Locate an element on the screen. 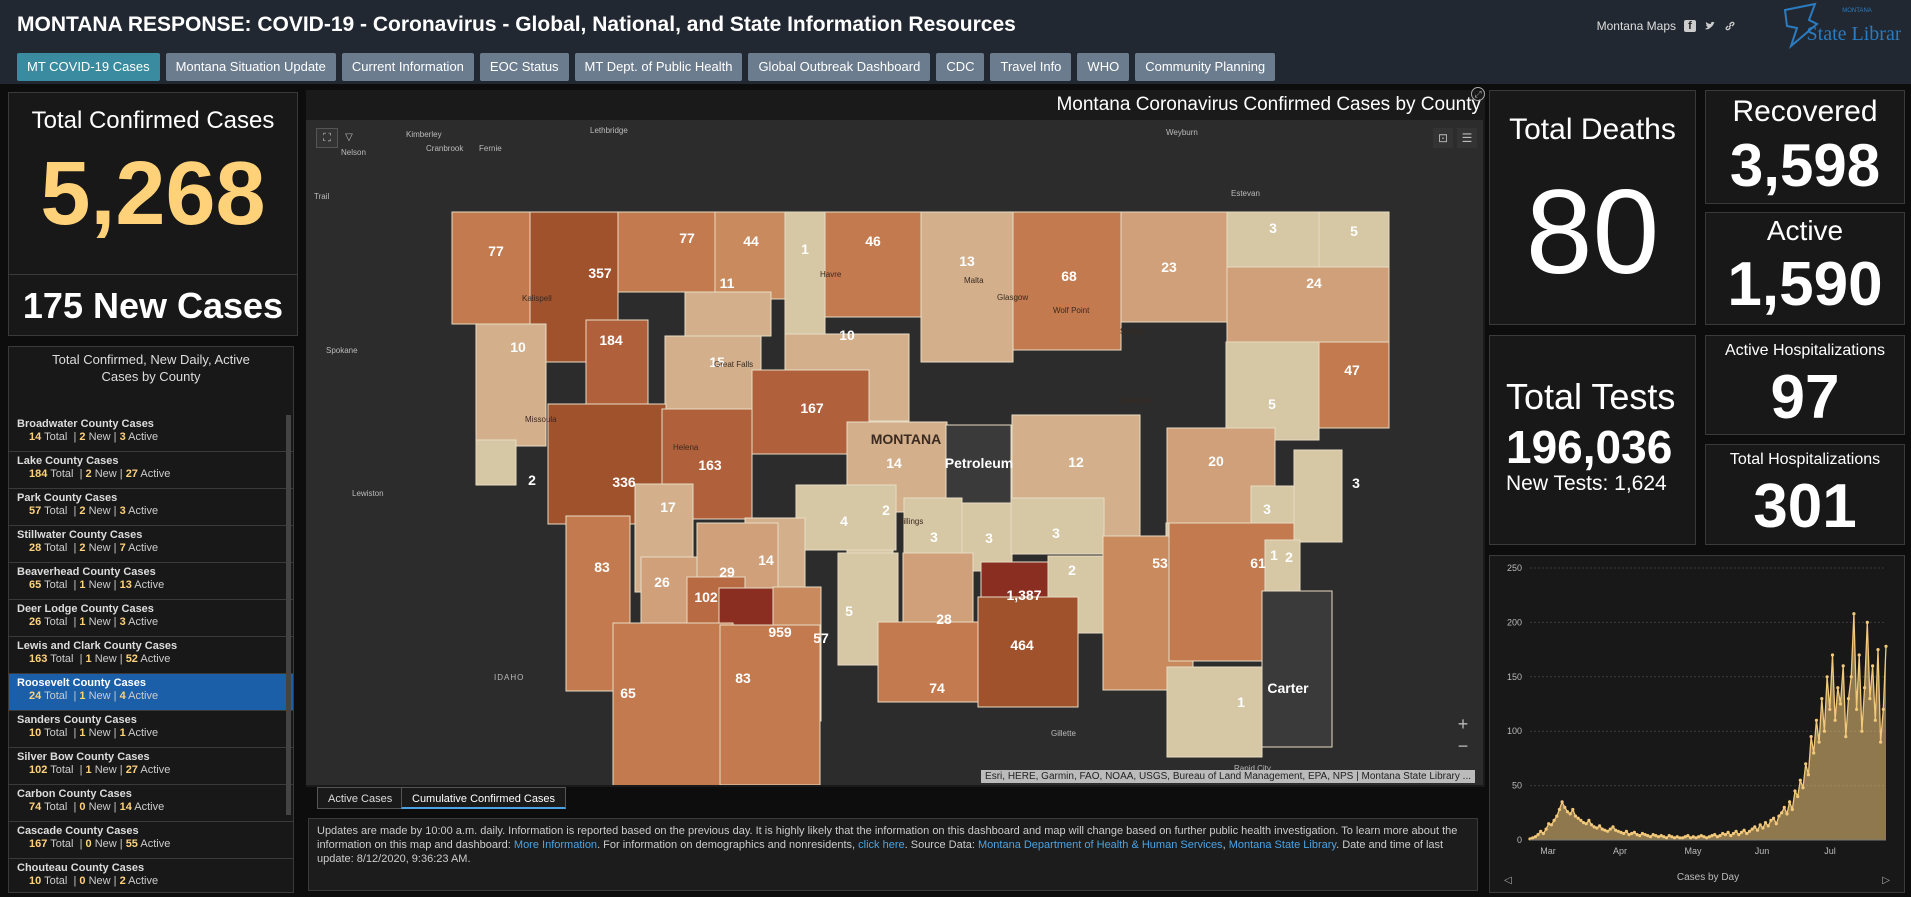  chart-prev-icon: ◁ is located at coordinates (1508, 880).